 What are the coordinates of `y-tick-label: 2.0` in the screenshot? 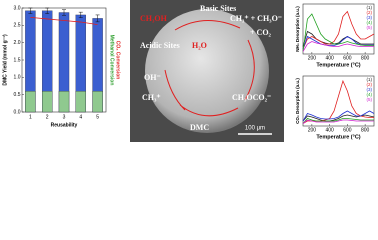 It's located at (17, 43).